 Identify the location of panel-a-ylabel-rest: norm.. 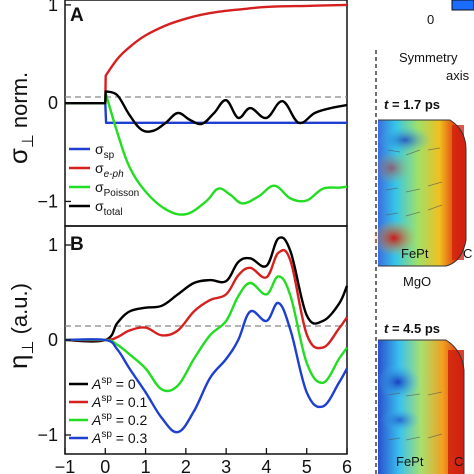
(19, 103).